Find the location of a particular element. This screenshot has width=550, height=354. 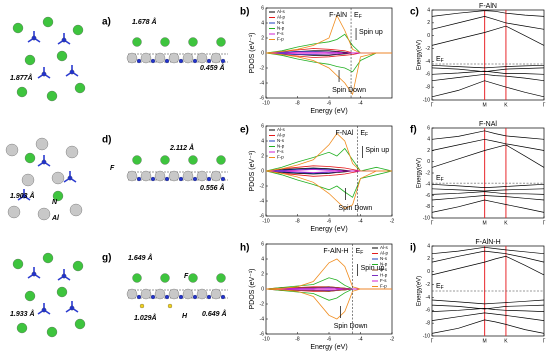

y-axis-label: Energy(eV) is located at coordinates (420, 173).